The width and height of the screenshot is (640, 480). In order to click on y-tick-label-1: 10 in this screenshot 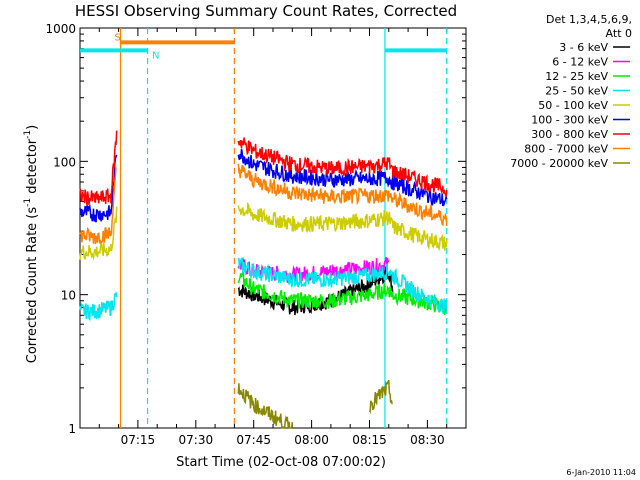, I will do `click(68, 296)`.